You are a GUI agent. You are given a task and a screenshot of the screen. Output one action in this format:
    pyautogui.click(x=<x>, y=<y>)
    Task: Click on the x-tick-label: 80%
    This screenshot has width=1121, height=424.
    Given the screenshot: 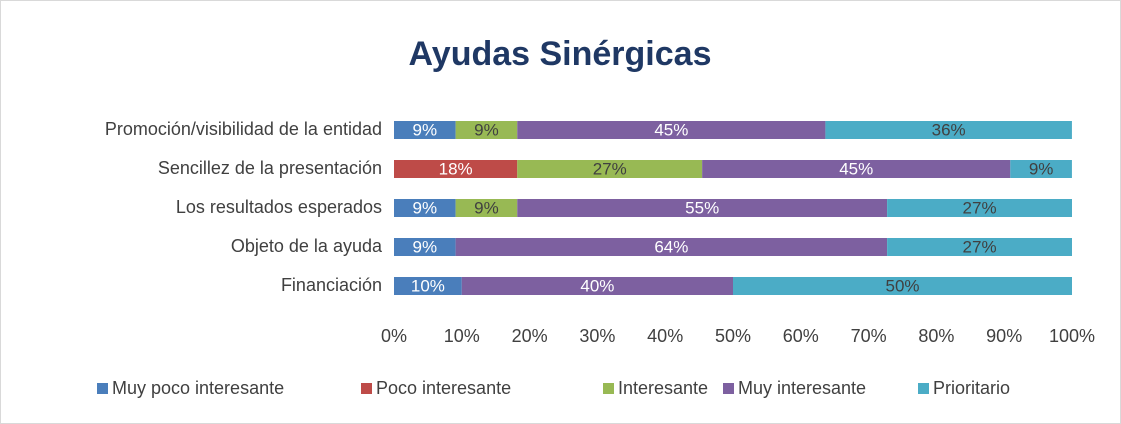 What is the action you would take?
    pyautogui.click(x=936, y=336)
    